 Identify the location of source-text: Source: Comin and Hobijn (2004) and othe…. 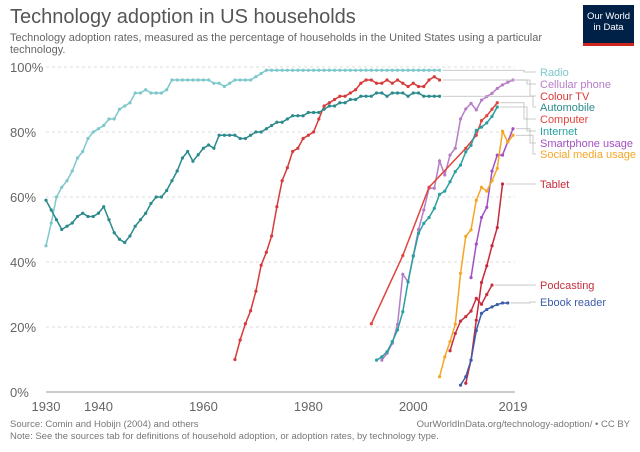
(104, 424).